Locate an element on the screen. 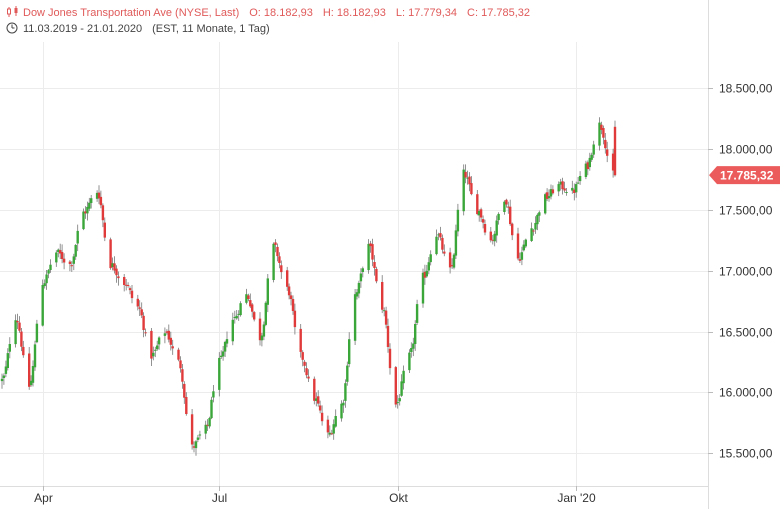  x-tick-label: Apr is located at coordinates (43, 498).